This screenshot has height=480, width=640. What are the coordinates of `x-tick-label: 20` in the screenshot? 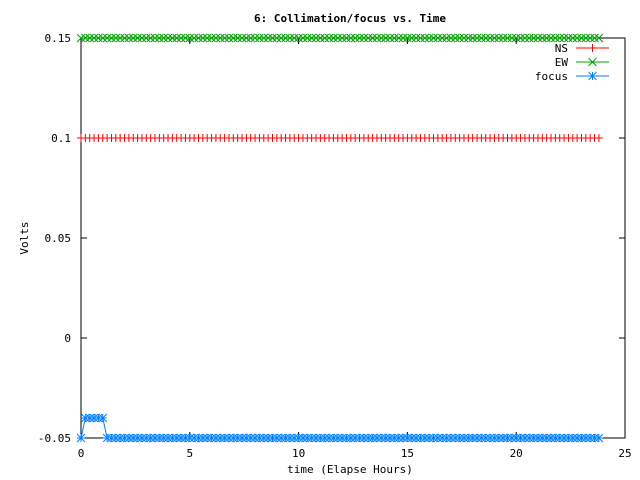 It's located at (516, 453).